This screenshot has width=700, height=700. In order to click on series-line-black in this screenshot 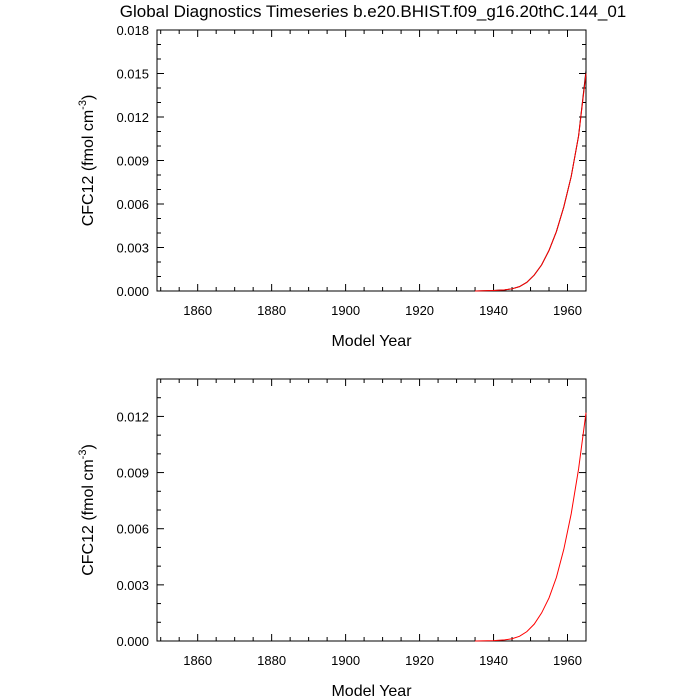, I will do `click(531, 181)`.